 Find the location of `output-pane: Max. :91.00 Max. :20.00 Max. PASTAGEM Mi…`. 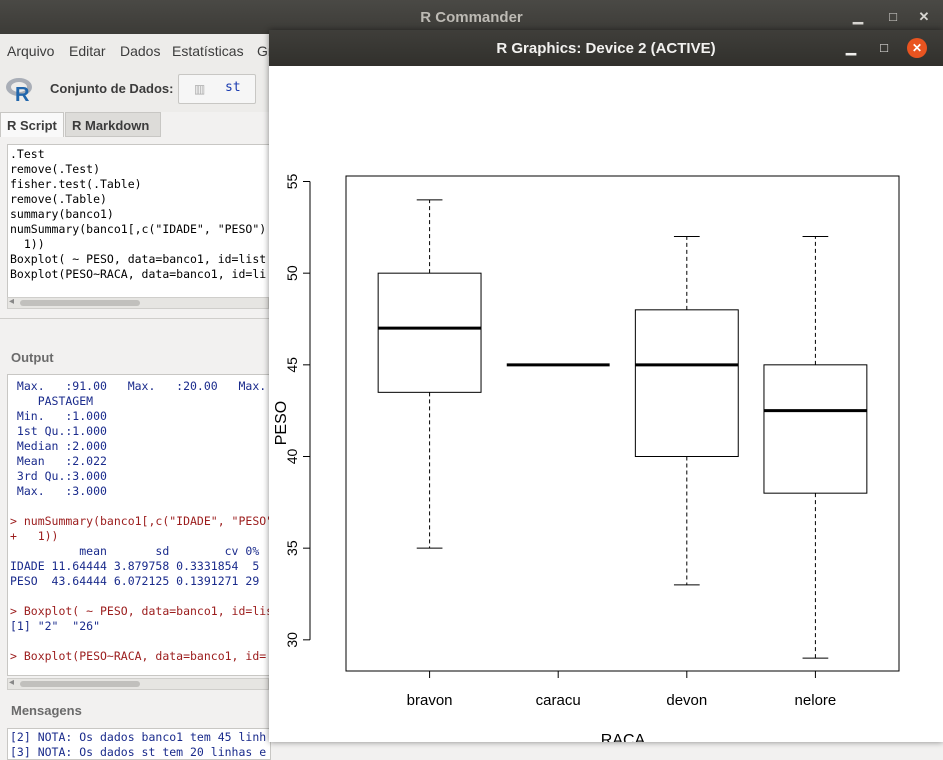

output-pane: Max. :91.00 Max. :20.00 Max. PASTAGEM Mi… is located at coordinates (139, 525).